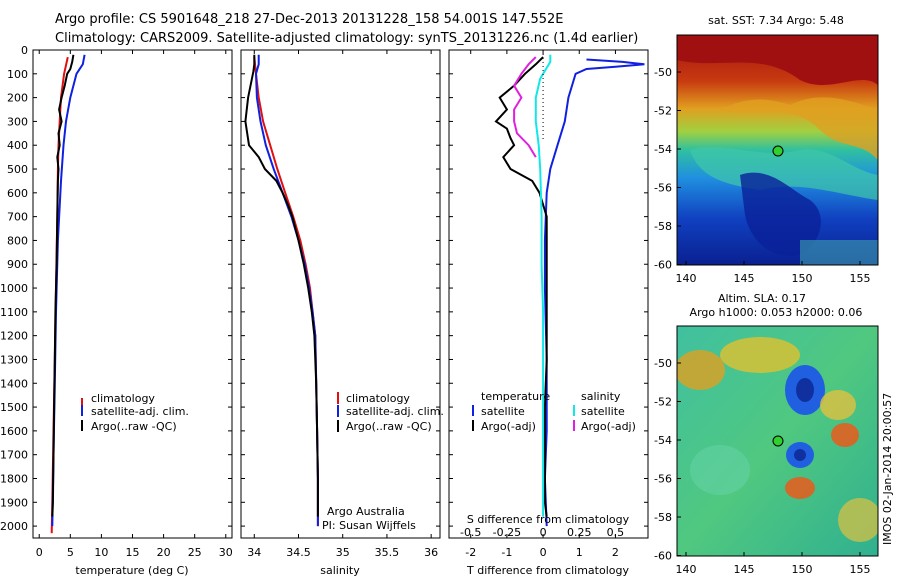 The height and width of the screenshot is (580, 900). I want to click on credit-line1: Argo Australia, so click(366, 511).